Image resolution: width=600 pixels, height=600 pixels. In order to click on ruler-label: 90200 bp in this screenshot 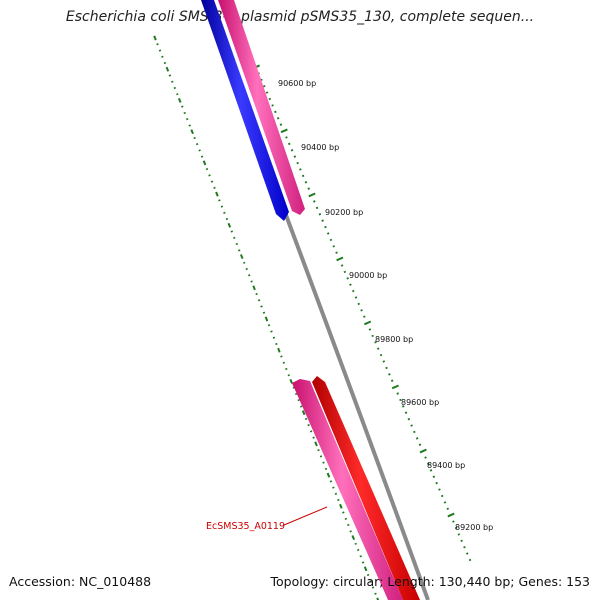, I will do `click(344, 212)`.